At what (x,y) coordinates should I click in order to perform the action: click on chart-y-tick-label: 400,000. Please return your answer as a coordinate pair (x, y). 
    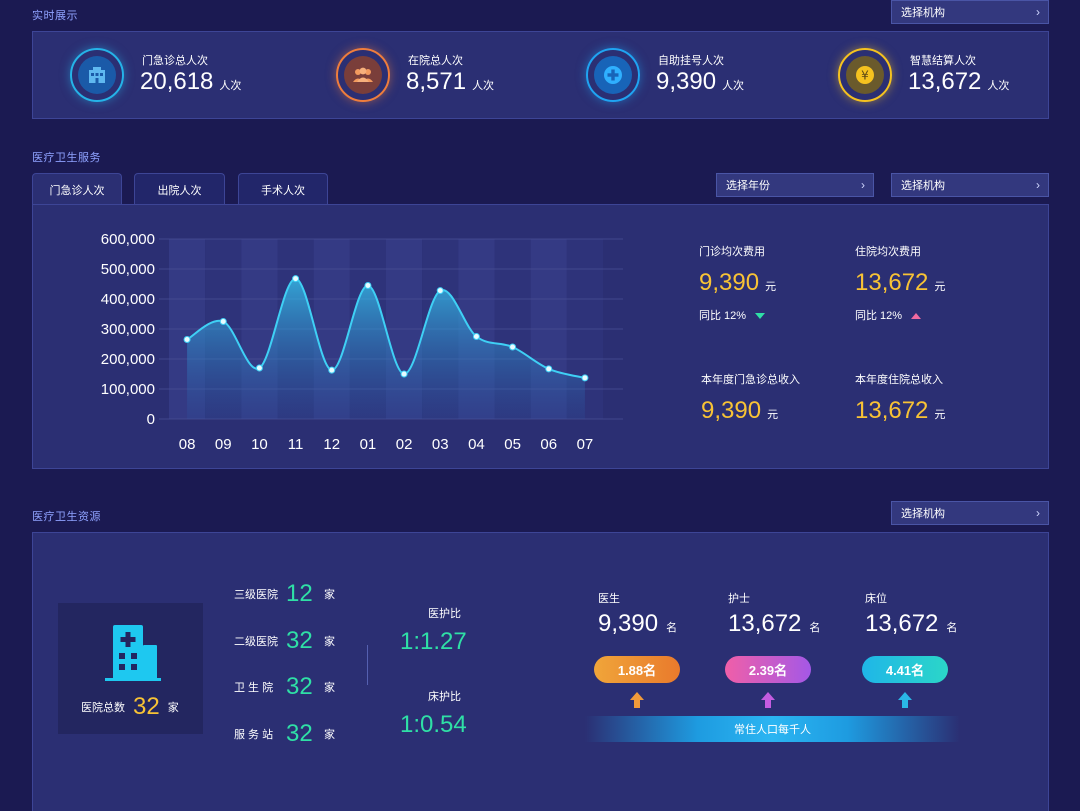
    Looking at the image, I should click on (128, 299).